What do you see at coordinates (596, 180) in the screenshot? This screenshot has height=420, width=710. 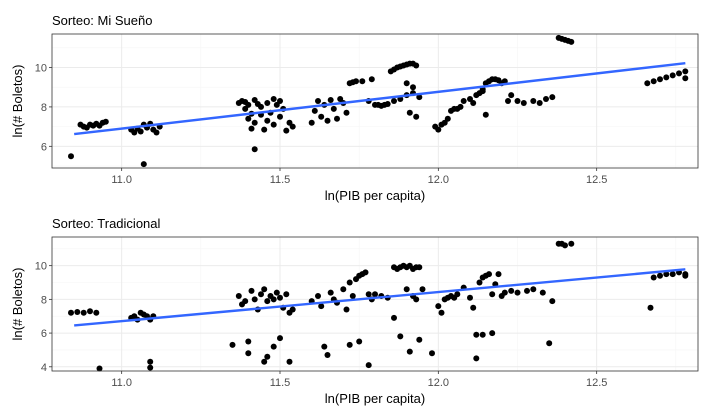 I see `x-tick-label: 12.5` at bounding box center [596, 180].